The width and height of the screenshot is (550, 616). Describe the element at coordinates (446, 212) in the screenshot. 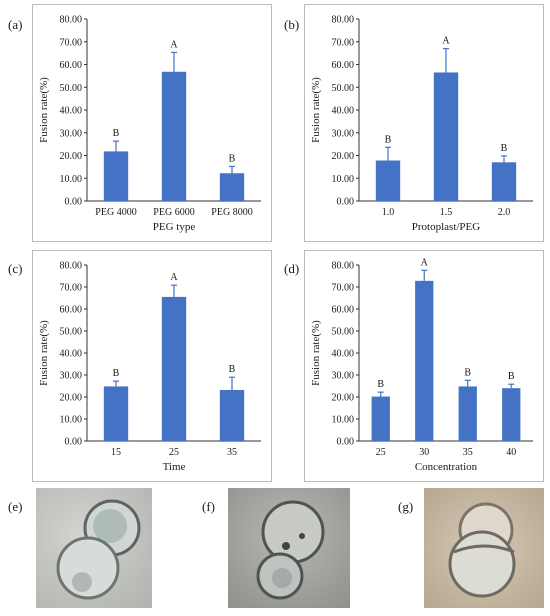

I see `x-tick-label: 1.5` at that location.